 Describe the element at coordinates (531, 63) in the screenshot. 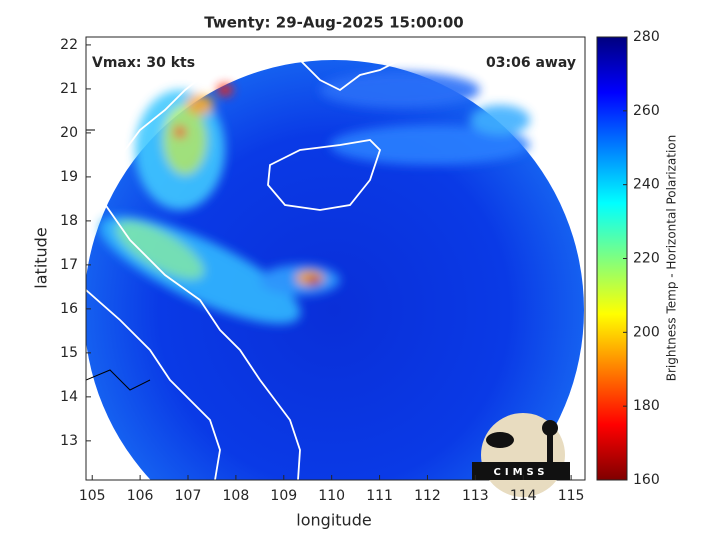

I see `time-away-label: 03:06 away` at that location.